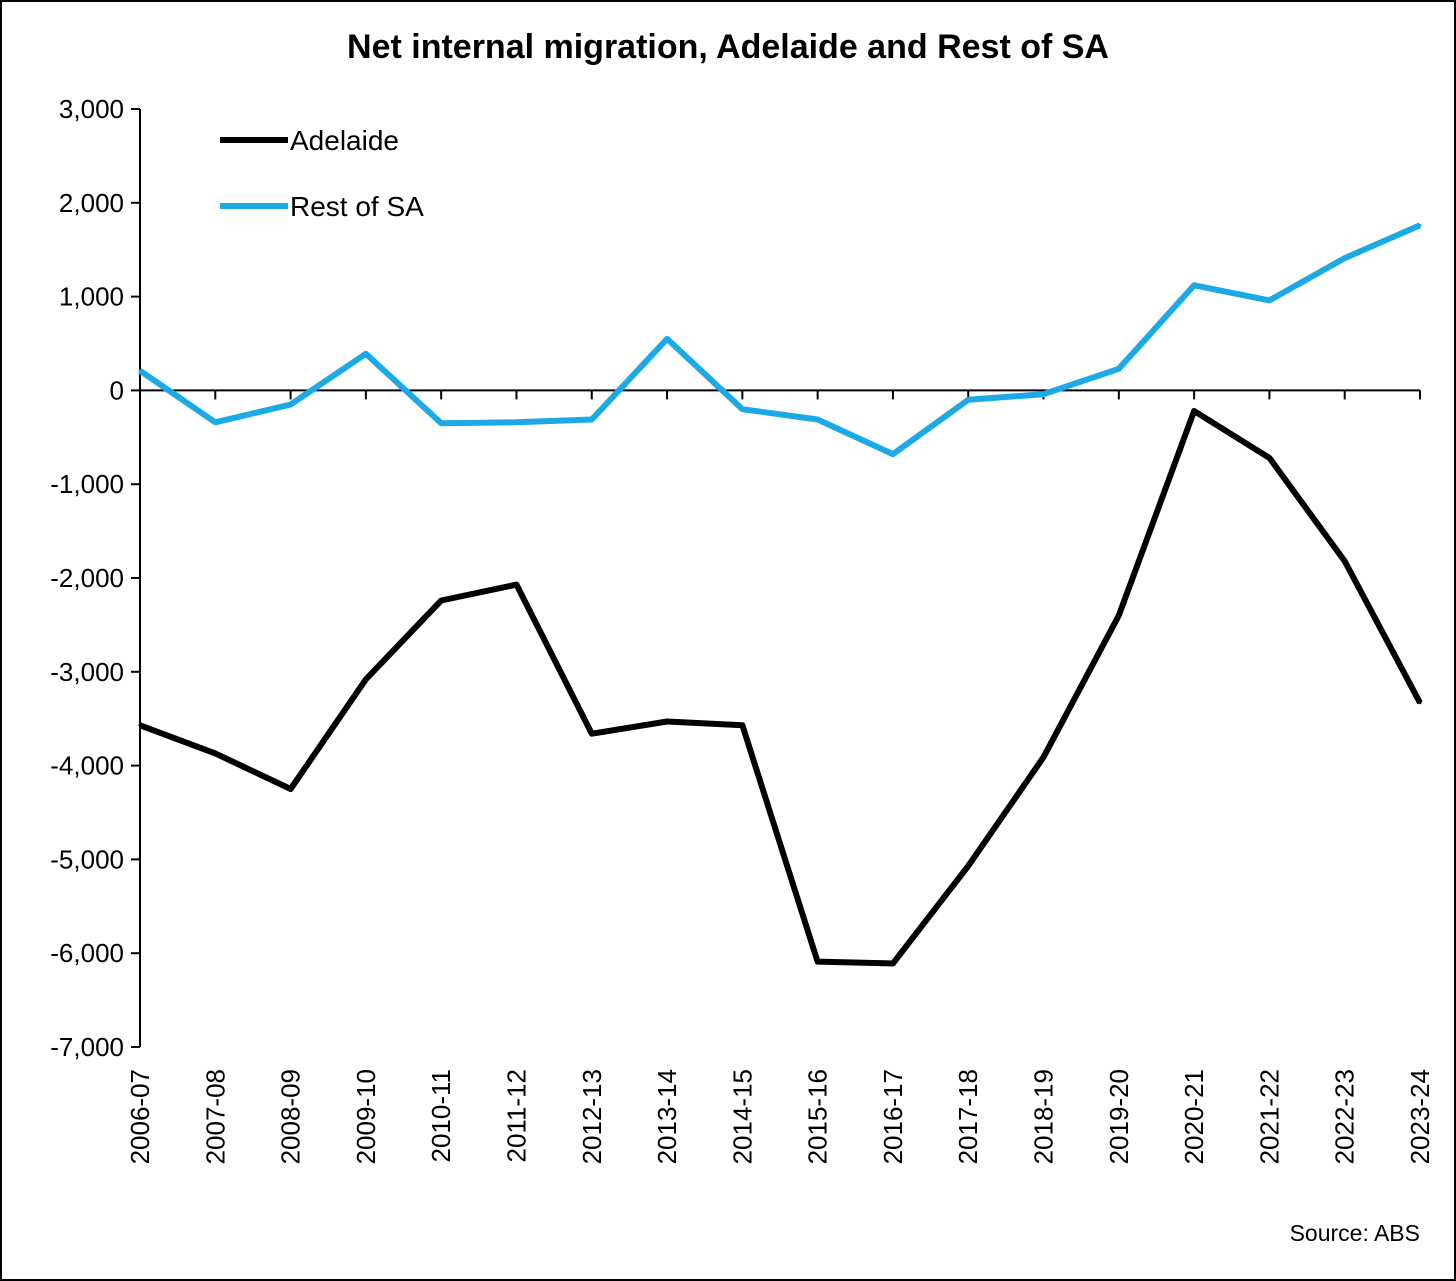 This screenshot has height=1281, width=1456. I want to click on y-tick-label: -5,000, so click(87, 859).